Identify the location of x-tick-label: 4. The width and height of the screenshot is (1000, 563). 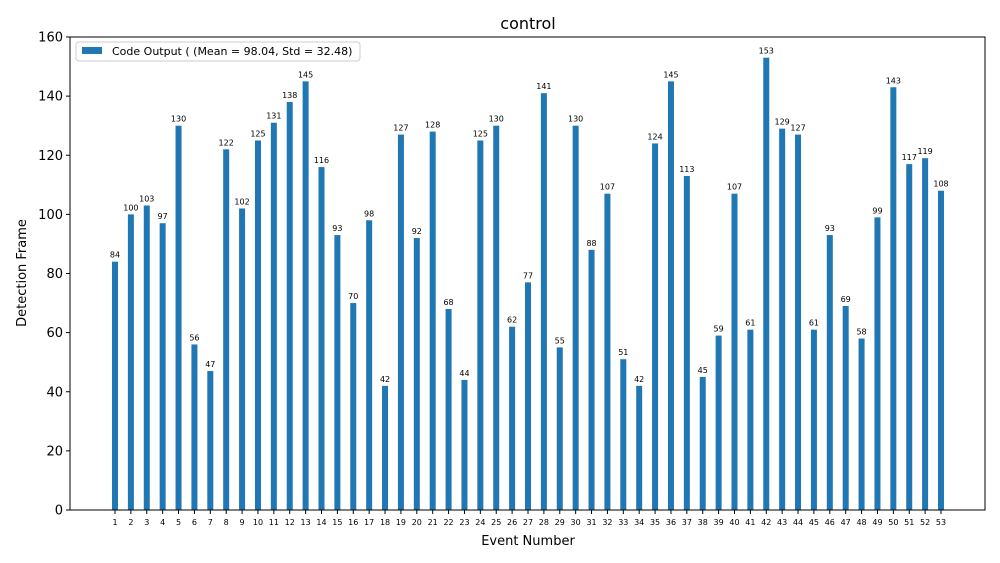
(162, 522).